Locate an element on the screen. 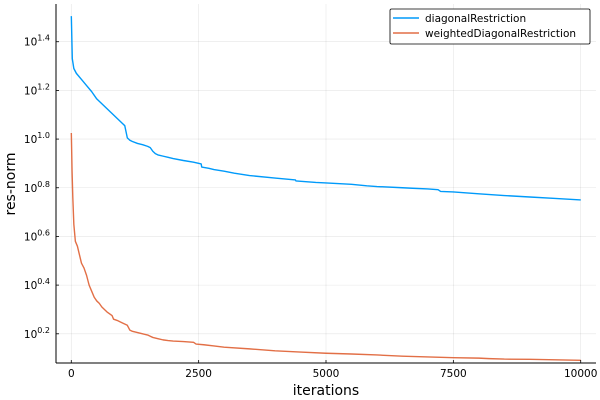 The image size is (600, 400). x-tick-label: 10000 is located at coordinates (580, 374).